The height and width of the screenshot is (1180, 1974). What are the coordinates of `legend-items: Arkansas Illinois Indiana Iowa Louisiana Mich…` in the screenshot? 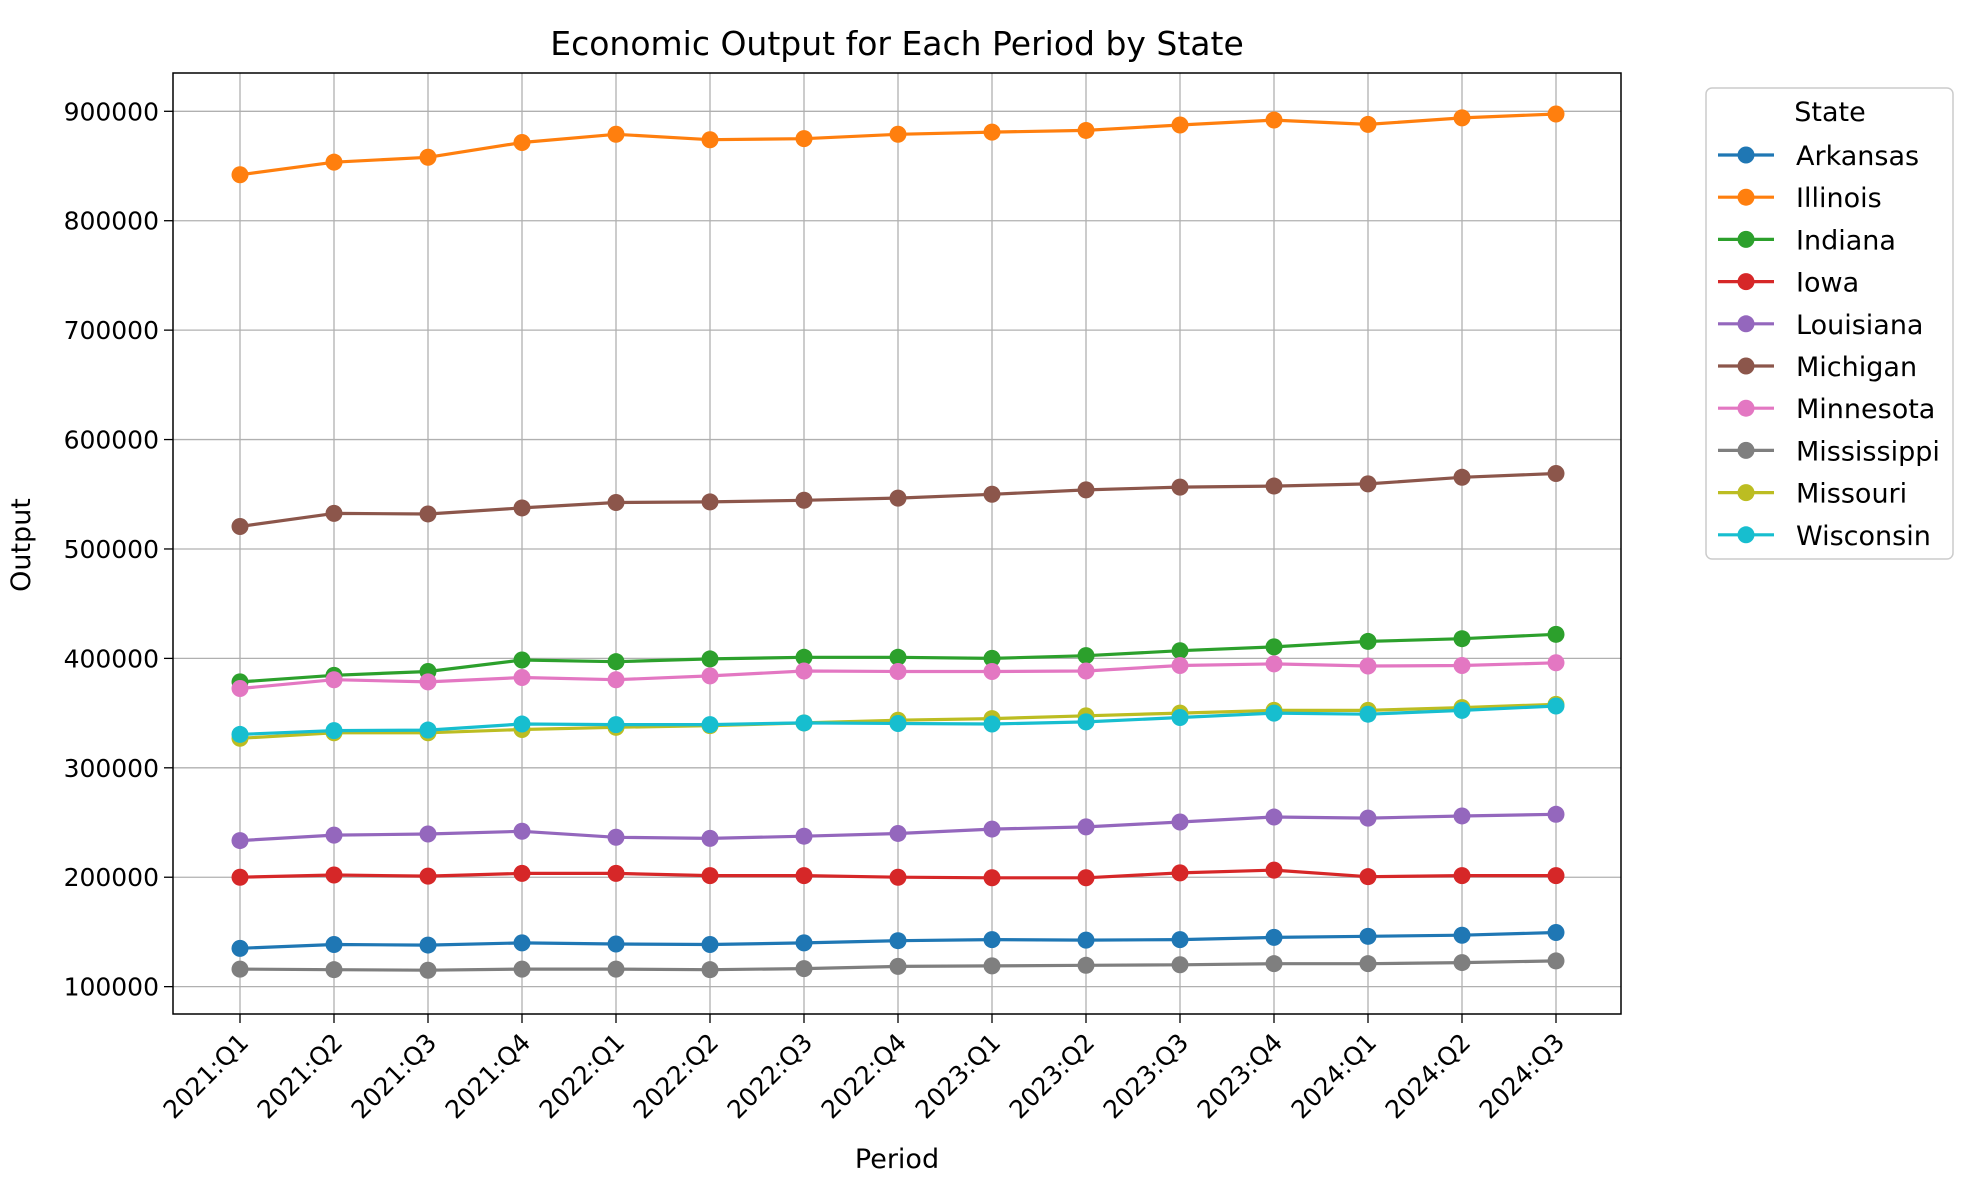 It's located at (1829, 346).